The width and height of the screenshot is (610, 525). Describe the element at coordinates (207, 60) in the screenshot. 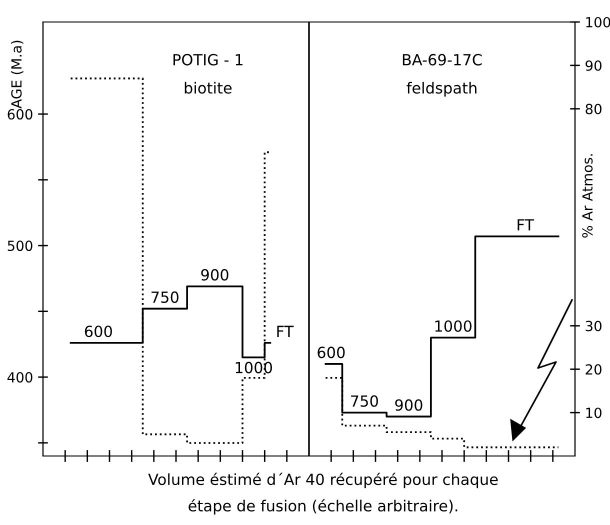

I see `annotation: POTIG - 1` at that location.